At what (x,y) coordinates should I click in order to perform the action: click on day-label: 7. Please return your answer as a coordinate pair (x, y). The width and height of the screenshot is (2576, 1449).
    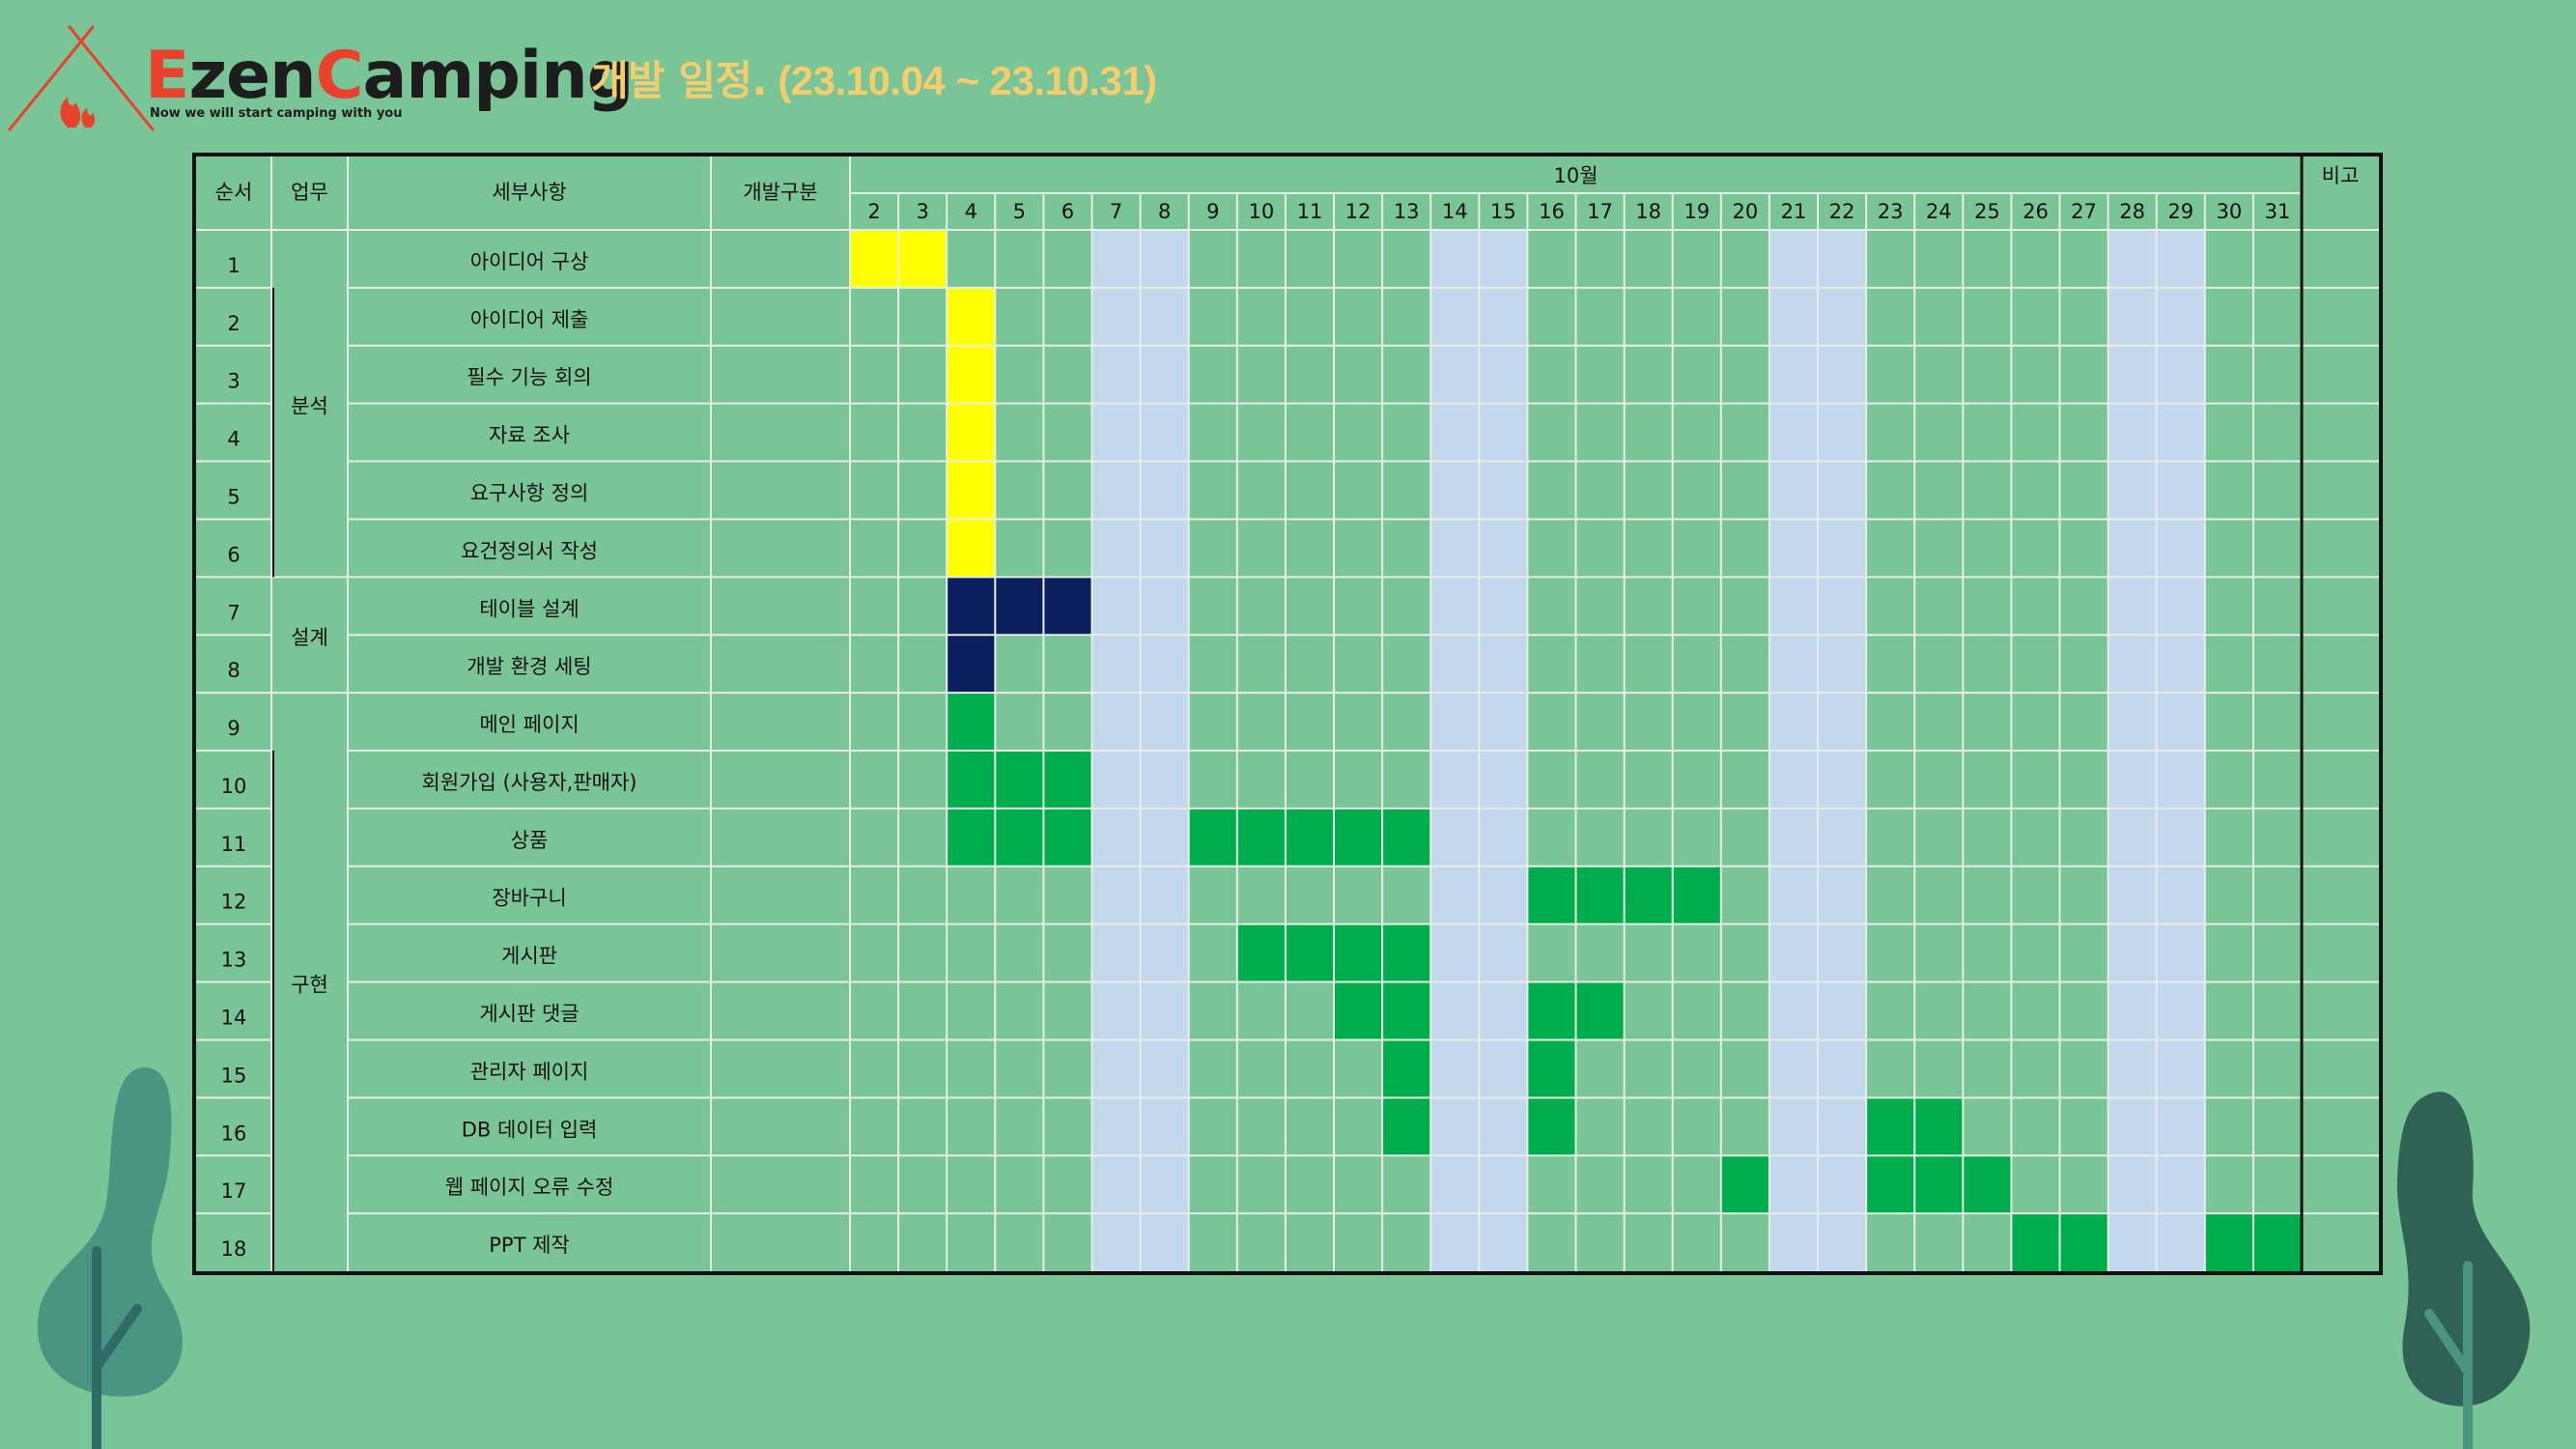
    Looking at the image, I should click on (1116, 211).